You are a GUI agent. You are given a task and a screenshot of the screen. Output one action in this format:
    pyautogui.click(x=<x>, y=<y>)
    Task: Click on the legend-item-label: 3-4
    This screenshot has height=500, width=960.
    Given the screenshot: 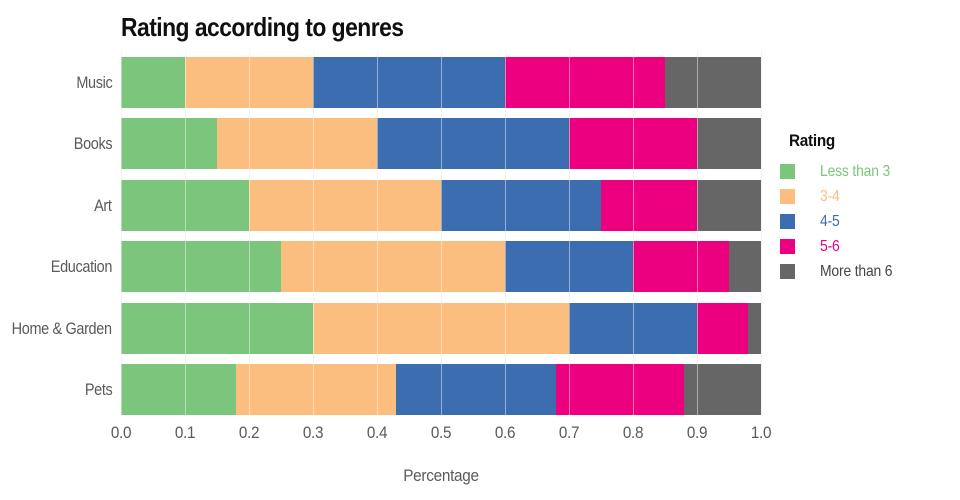 What is the action you would take?
    pyautogui.click(x=830, y=196)
    